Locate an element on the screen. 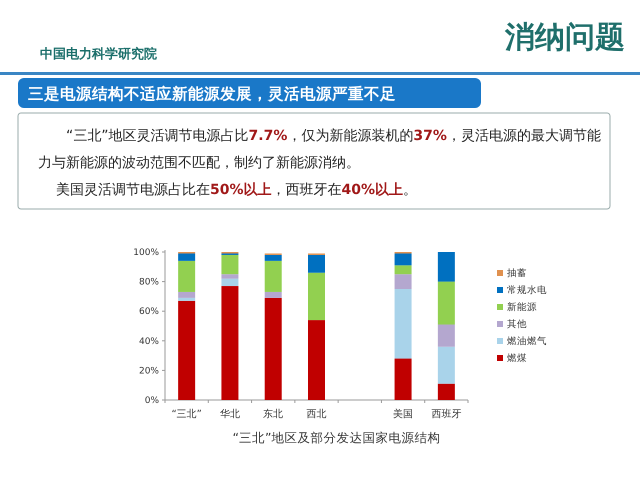 This screenshot has height=480, width=640. ytick: 60% is located at coordinates (148, 312).